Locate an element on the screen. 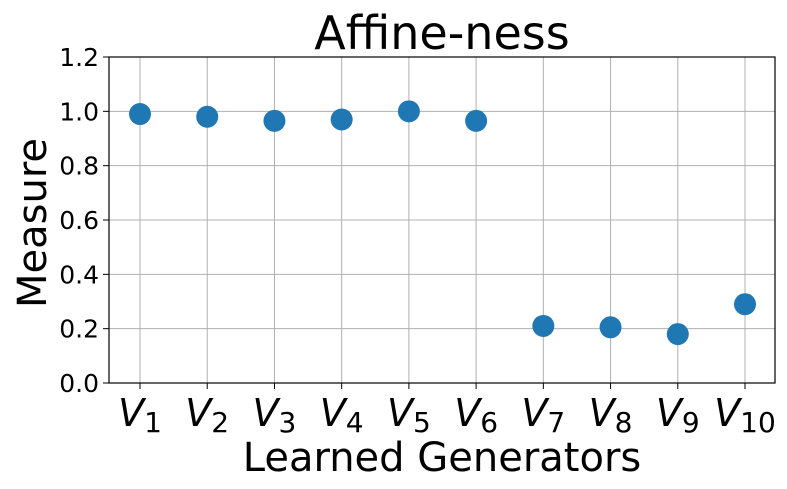 Image resolution: width=787 pixels, height=489 pixels. y-axis-ticks: 0.0 0.2 0.4 0.6 0.8 1.0 1.2 is located at coordinates (84, 220).